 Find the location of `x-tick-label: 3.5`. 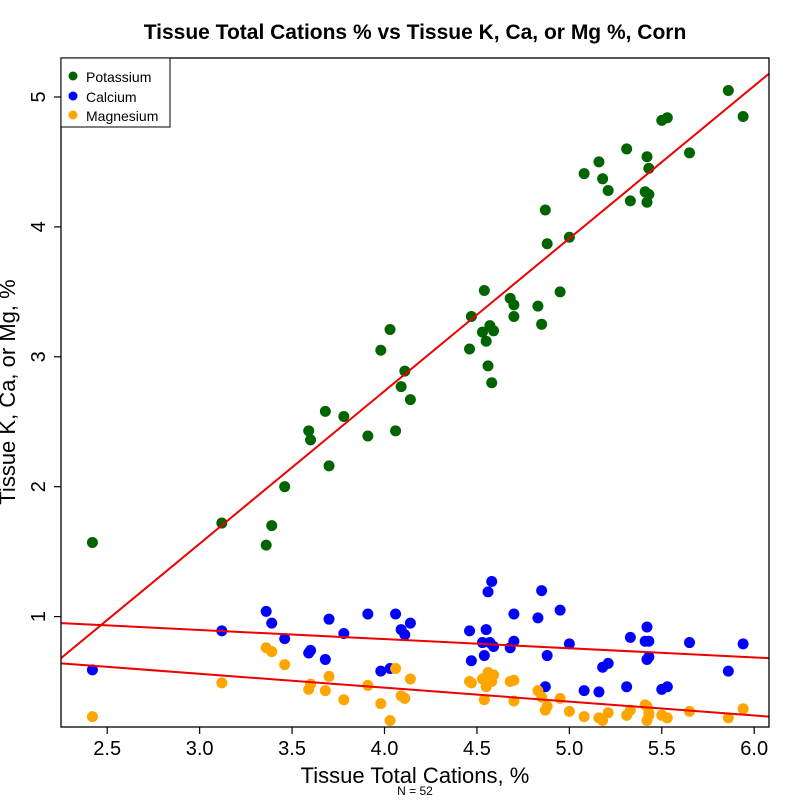

x-tick-label: 3.5 is located at coordinates (292, 749).